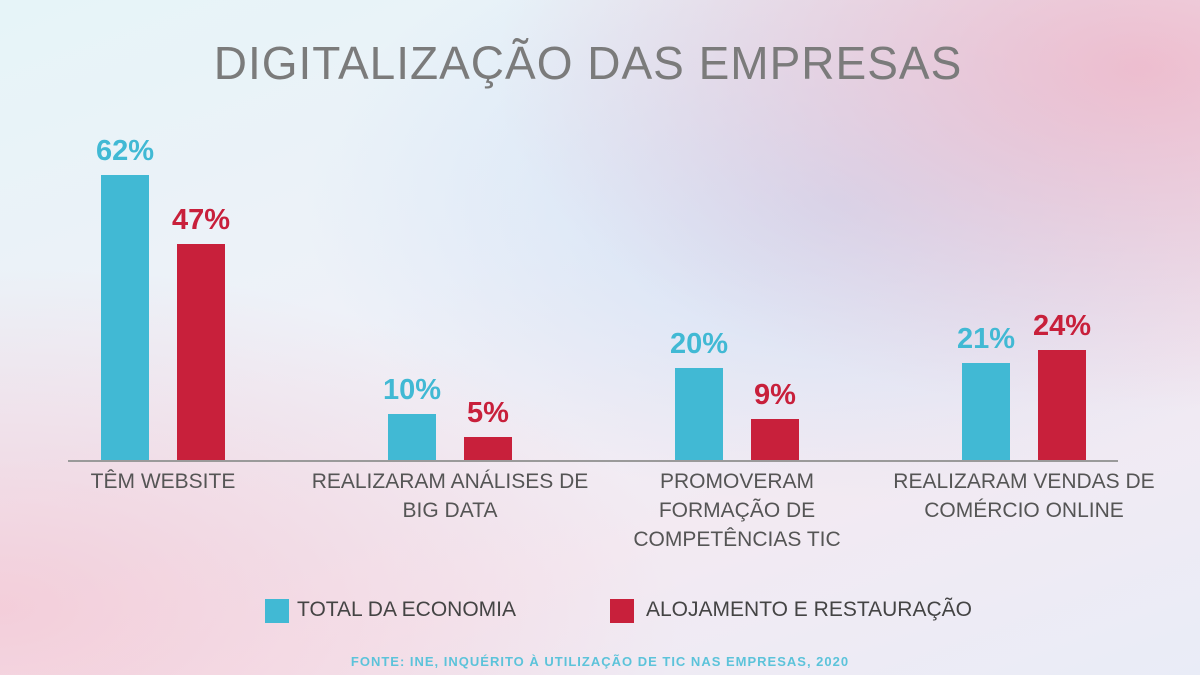 The image size is (1200, 675). What do you see at coordinates (1024, 496) in the screenshot?
I see `x-tick-label: REALIZARAM VENDAS DE COMÉRCIO ONLINE` at bounding box center [1024, 496].